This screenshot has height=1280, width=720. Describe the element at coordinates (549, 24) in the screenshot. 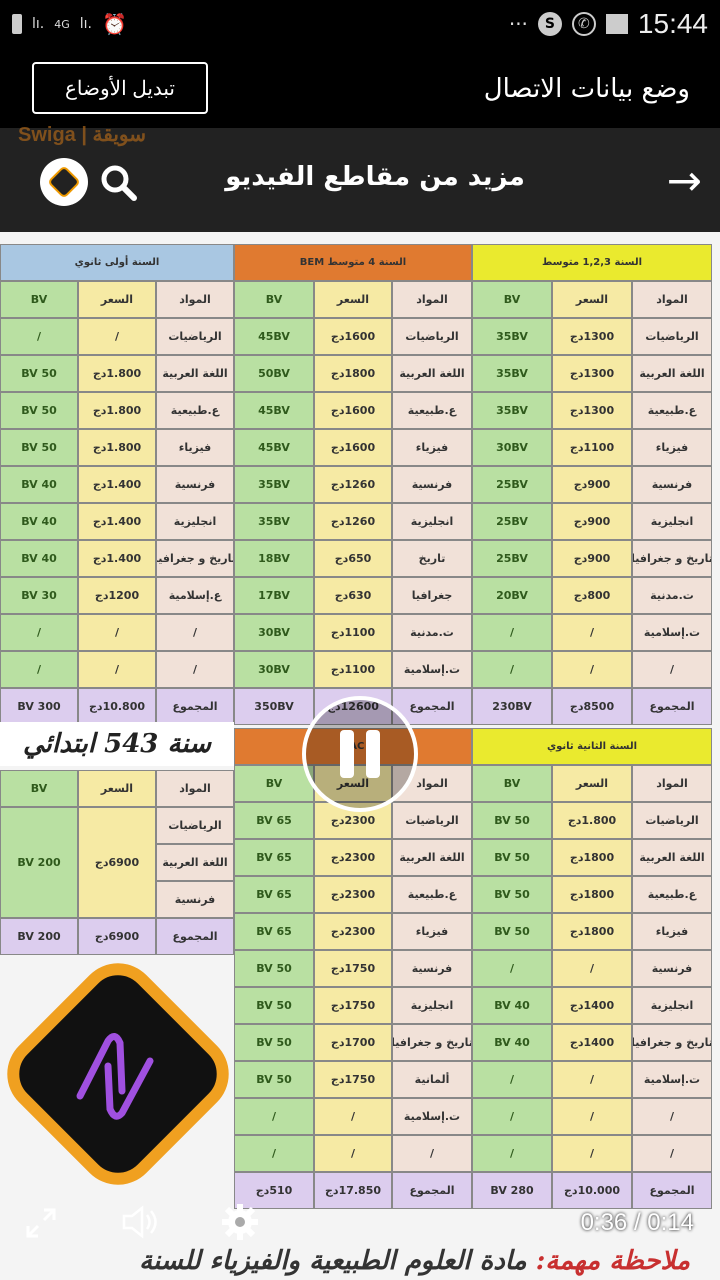

I see `skype-icon: S` at that location.